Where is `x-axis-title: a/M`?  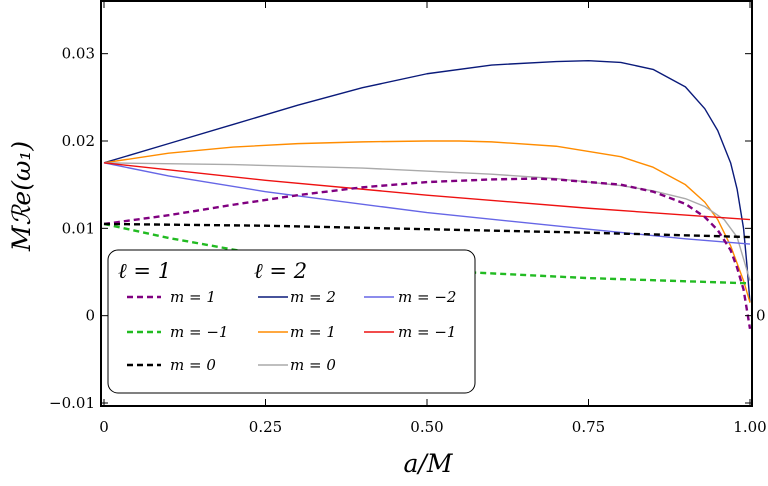
x-axis-title: a/M is located at coordinates (429, 463).